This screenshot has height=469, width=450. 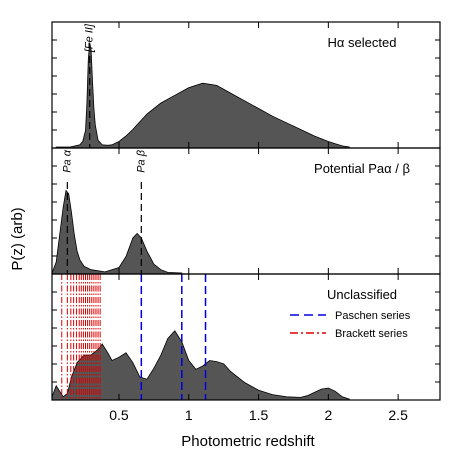 I want to click on legend-label: Paschen series, so click(x=373, y=316).